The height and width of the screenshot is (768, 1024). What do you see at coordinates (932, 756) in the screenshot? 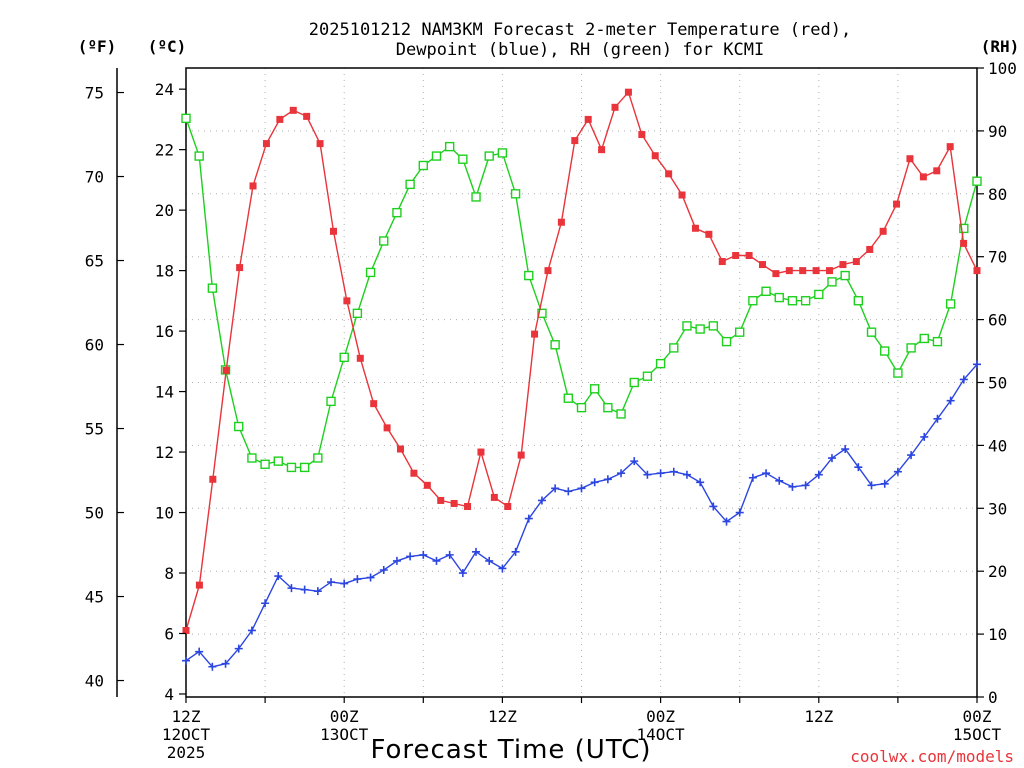
I see `credit-text: coolwx.com/models` at bounding box center [932, 756].